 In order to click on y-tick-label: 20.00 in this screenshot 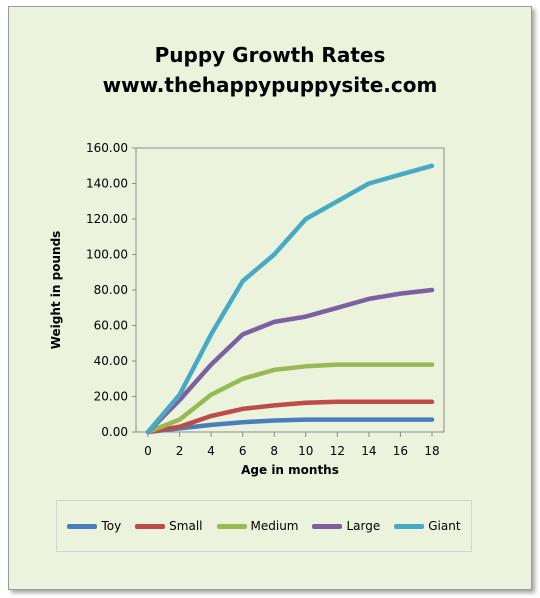, I will do `click(111, 397)`.